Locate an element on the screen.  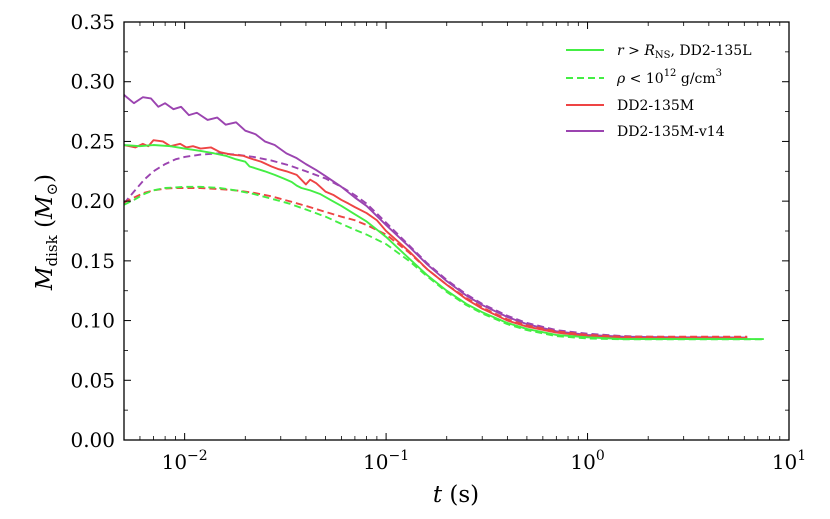
y-tick-label: 0.30 is located at coordinates (92, 82).